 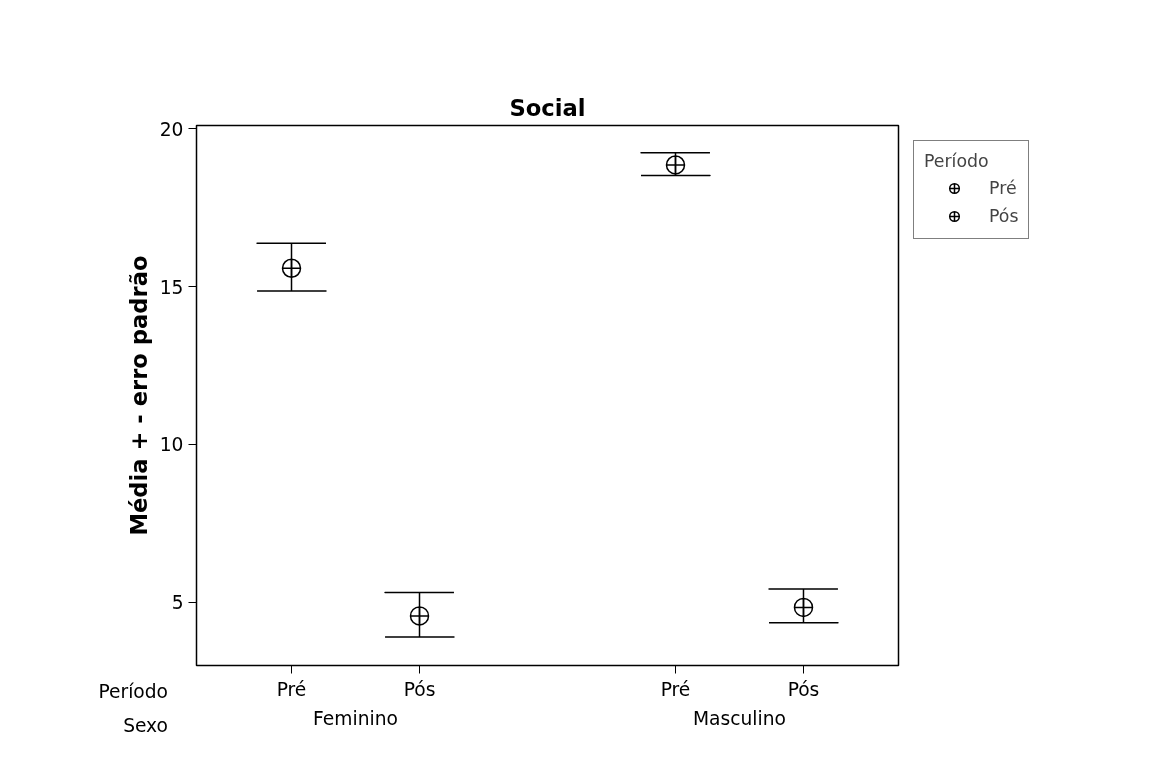 What do you see at coordinates (1003, 188) in the screenshot?
I see `legend-label: Pré` at bounding box center [1003, 188].